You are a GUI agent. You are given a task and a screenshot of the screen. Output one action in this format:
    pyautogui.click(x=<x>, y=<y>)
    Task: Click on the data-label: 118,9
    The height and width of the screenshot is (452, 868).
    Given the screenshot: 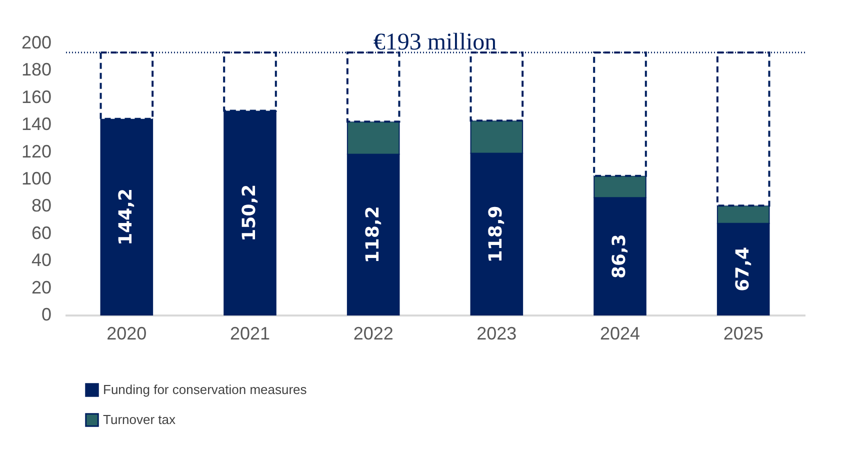 What is the action you would take?
    pyautogui.click(x=496, y=234)
    